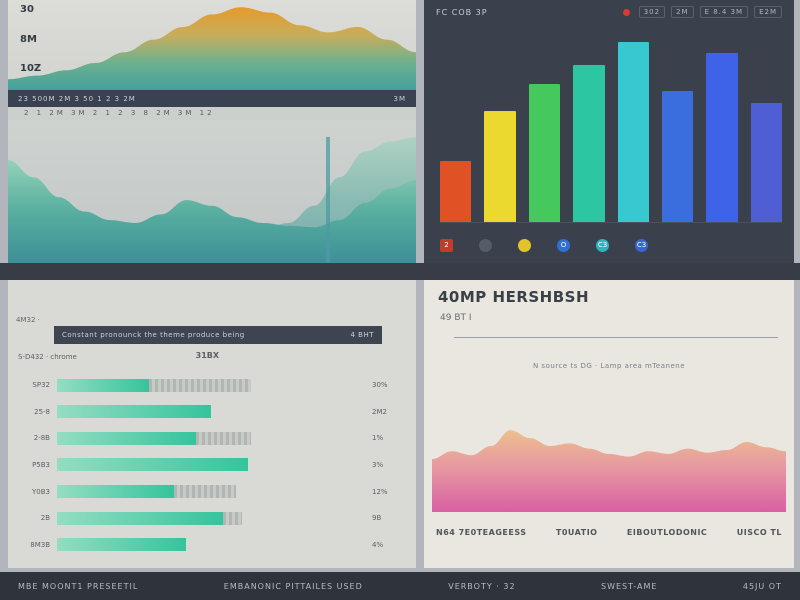 The image size is (800, 600). I want to click on hbar-label: 2B, so click(45, 518).